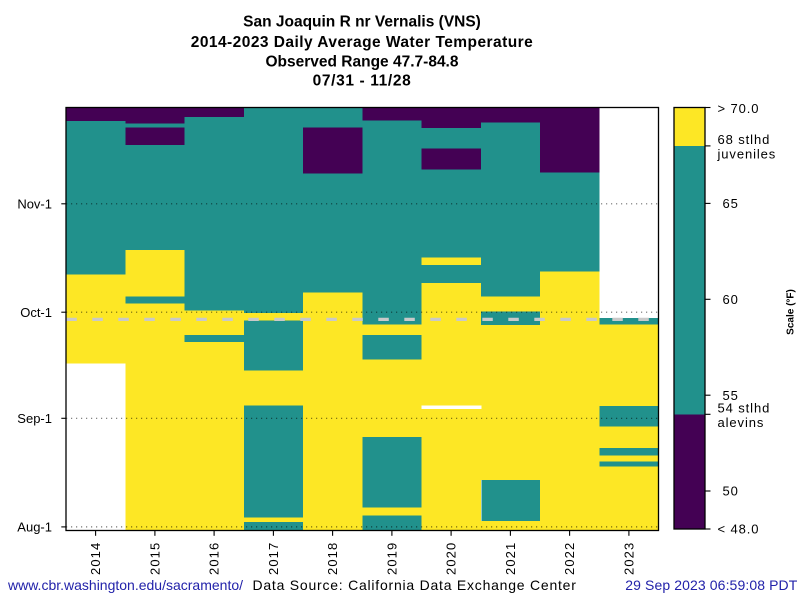 The width and height of the screenshot is (800, 600). I want to click on svg-text: Scale (°F), so click(791, 312).